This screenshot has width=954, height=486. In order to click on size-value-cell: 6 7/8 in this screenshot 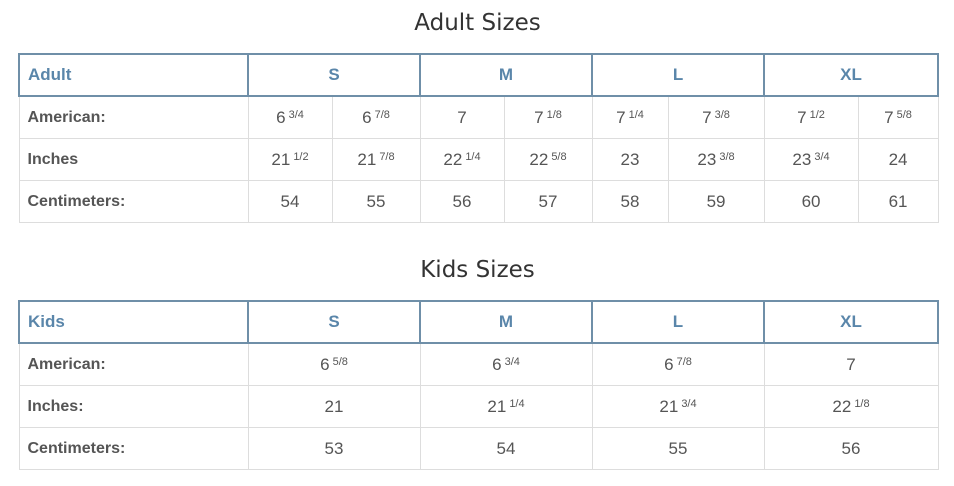, I will do `click(376, 117)`.